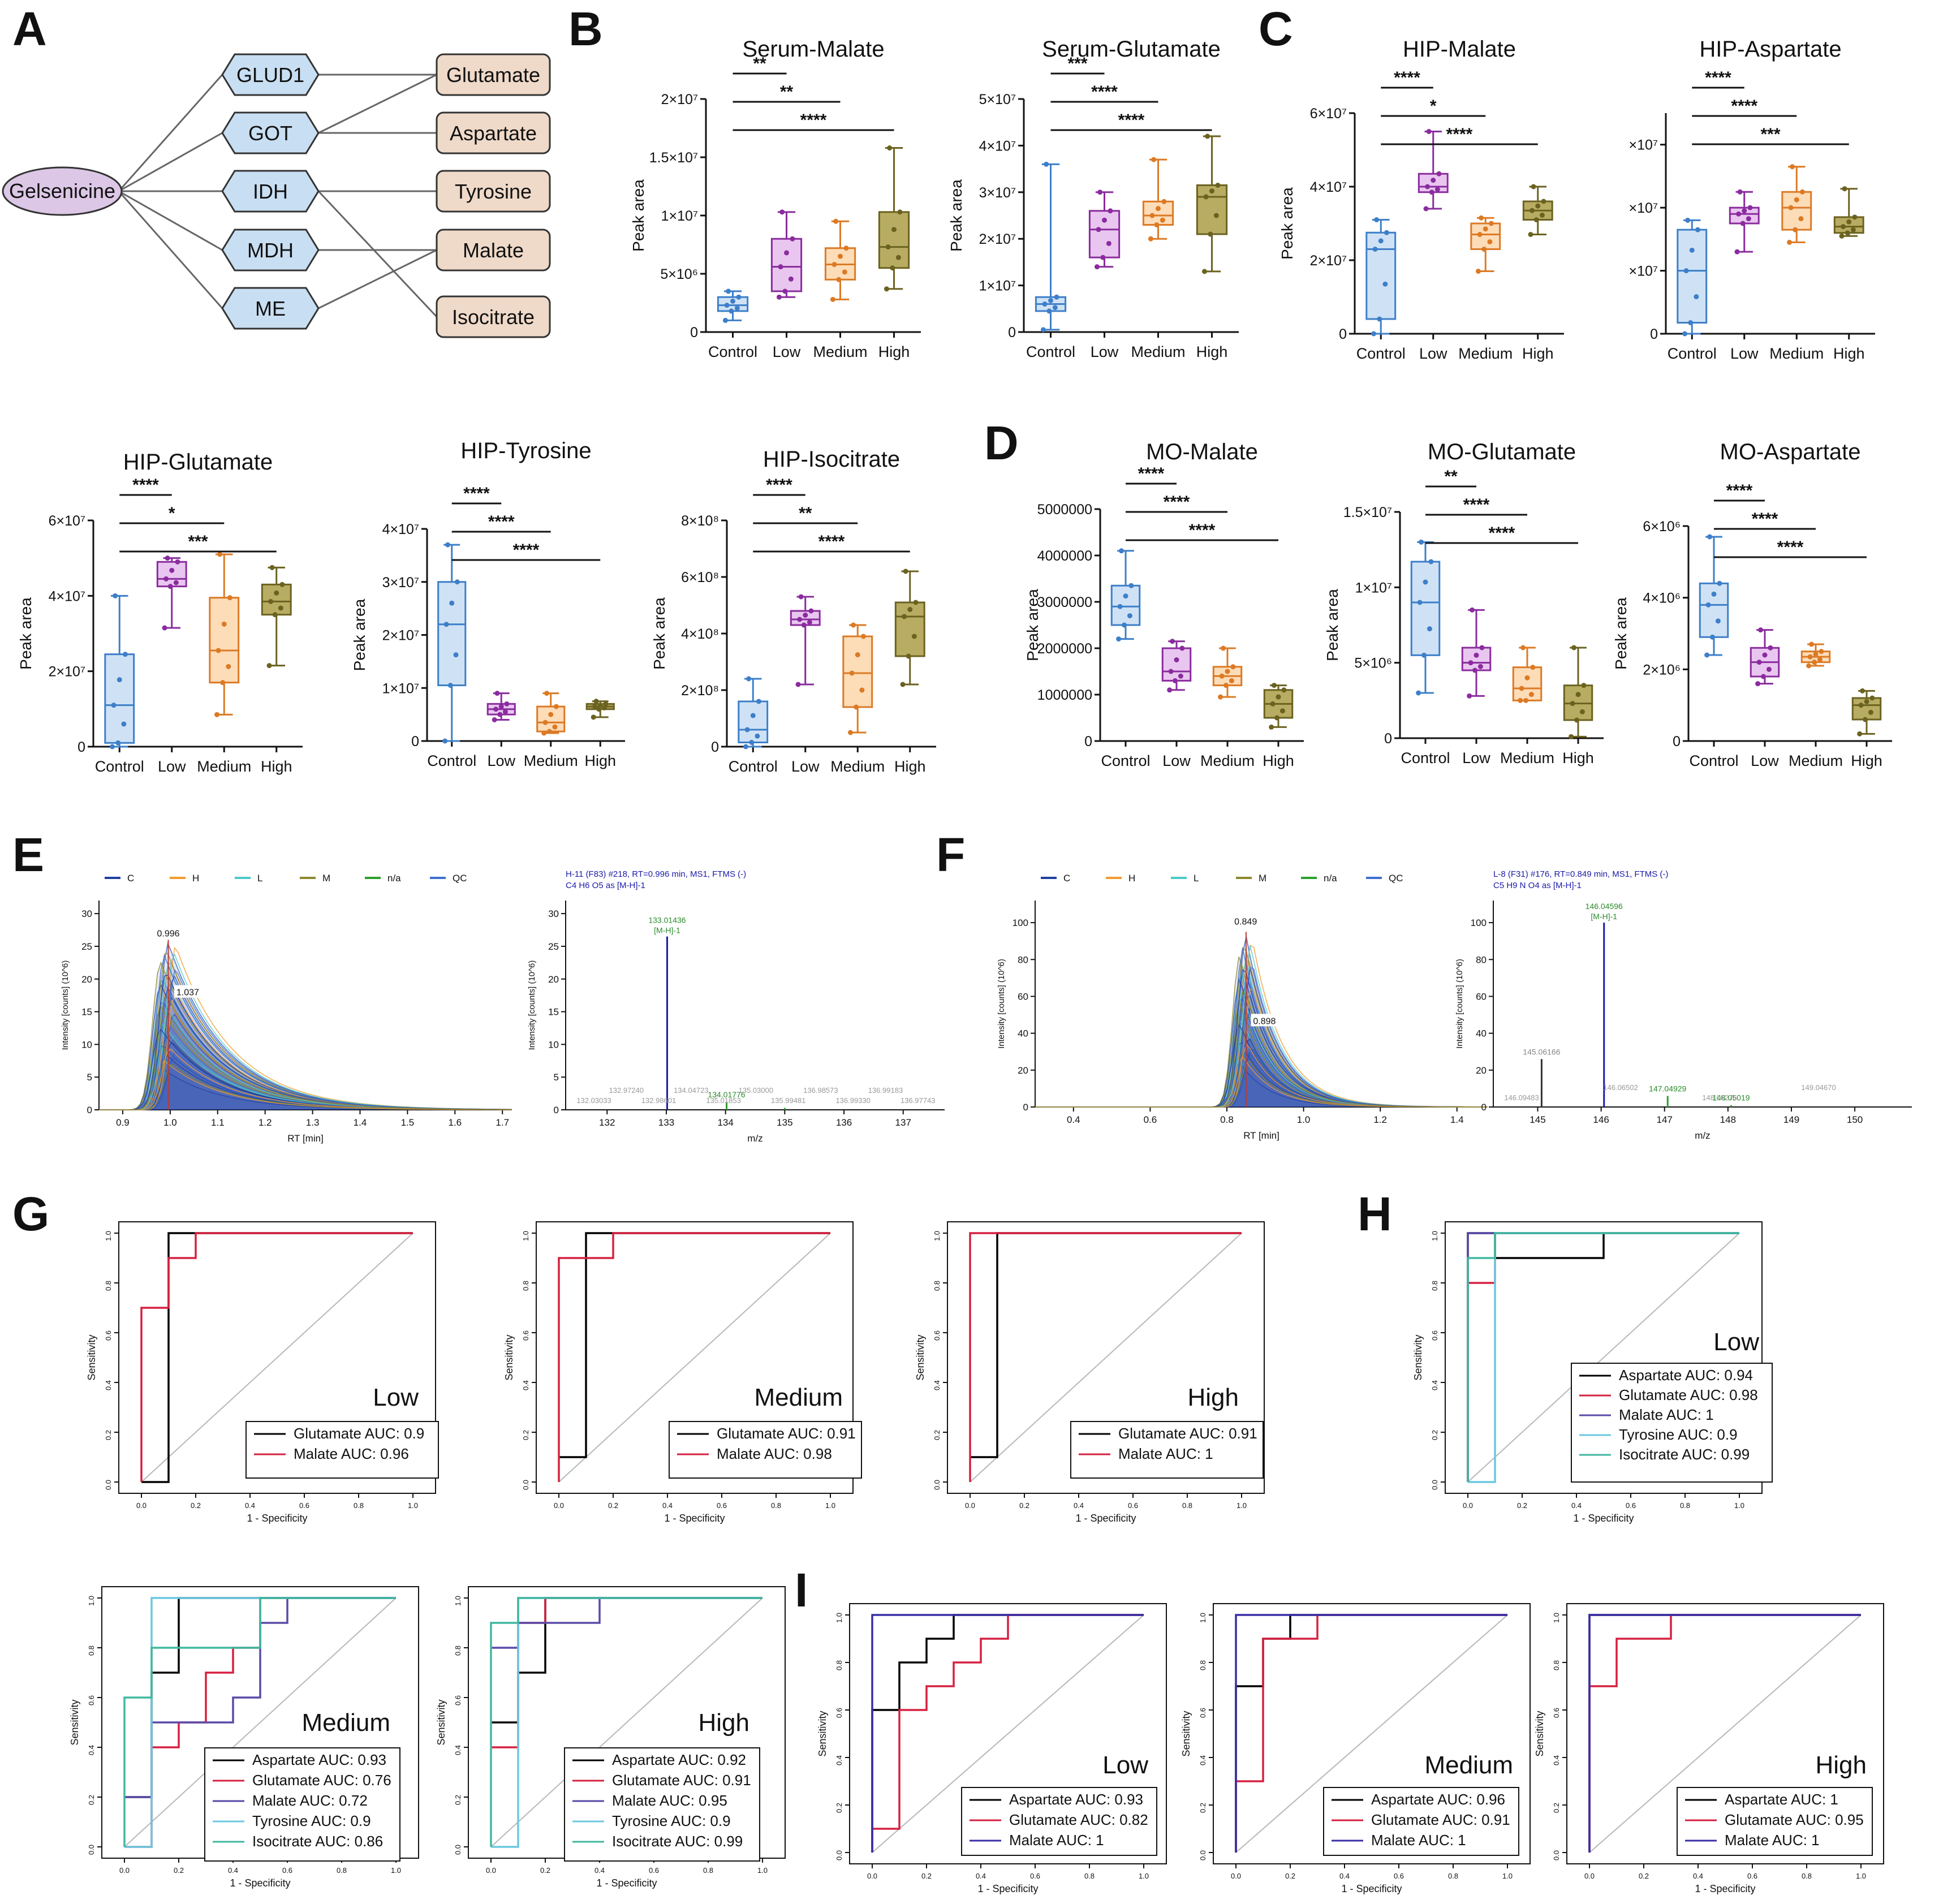  I want to click on minor-peak-label: 136.99330, so click(852, 1100).